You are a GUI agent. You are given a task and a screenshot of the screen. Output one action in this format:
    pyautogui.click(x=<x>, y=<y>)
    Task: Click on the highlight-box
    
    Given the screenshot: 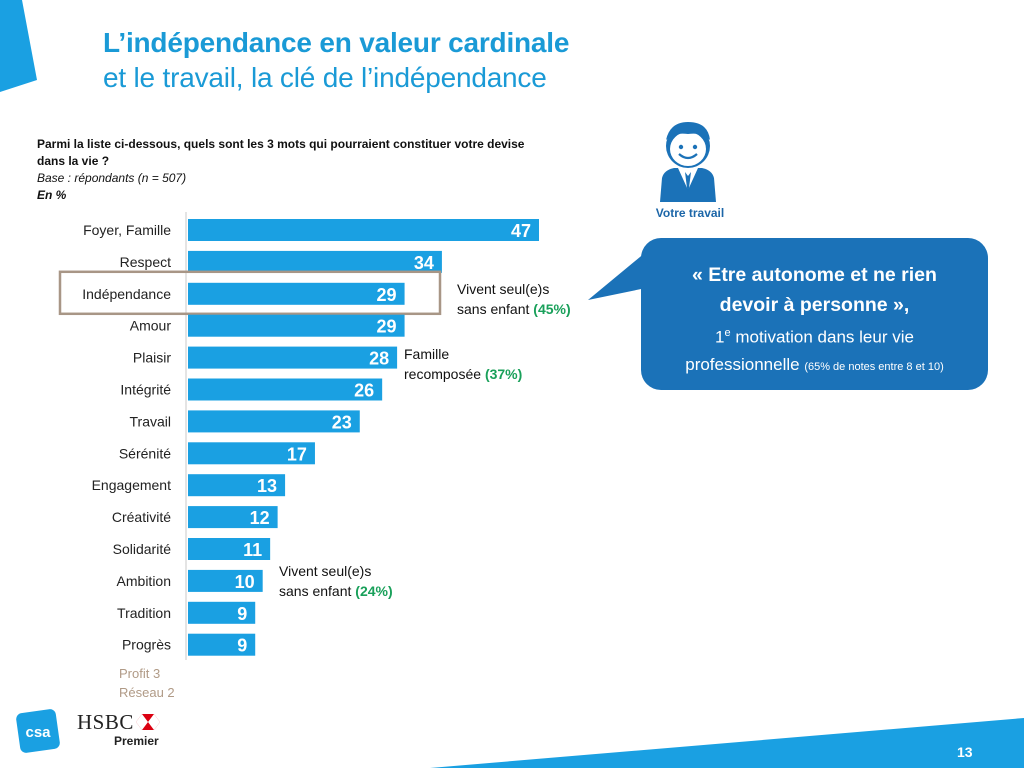 What is the action you would take?
    pyautogui.click(x=250, y=293)
    